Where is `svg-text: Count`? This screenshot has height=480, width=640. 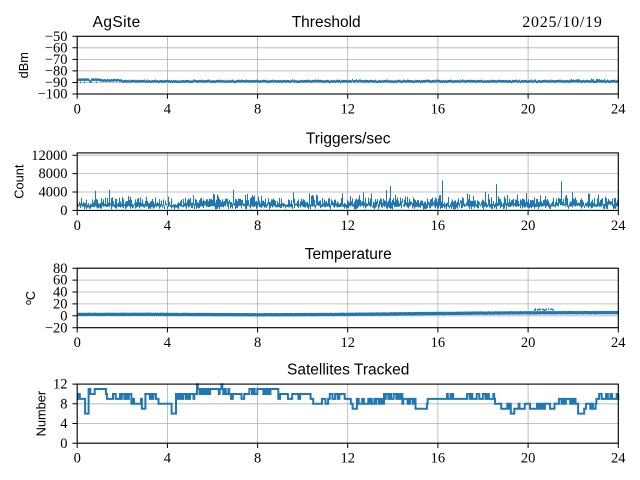 svg-text: Count is located at coordinates (19, 181).